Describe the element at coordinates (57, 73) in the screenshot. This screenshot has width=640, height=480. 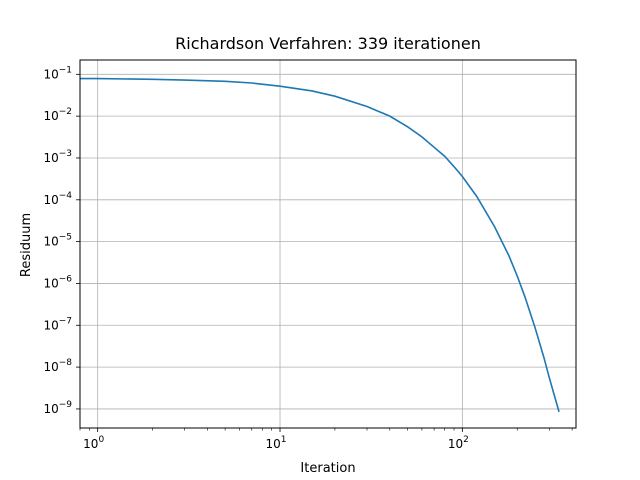
I see `y-tick-label-0: 10⁻¹` at that location.